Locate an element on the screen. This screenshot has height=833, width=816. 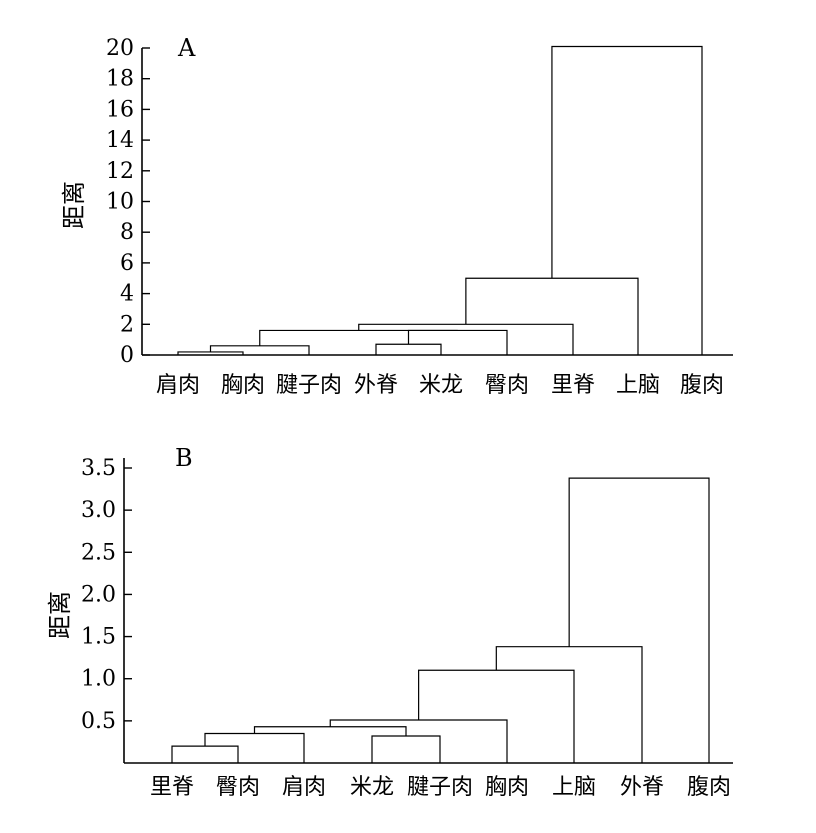
panel-a-label: A is located at coordinates (186, 48).